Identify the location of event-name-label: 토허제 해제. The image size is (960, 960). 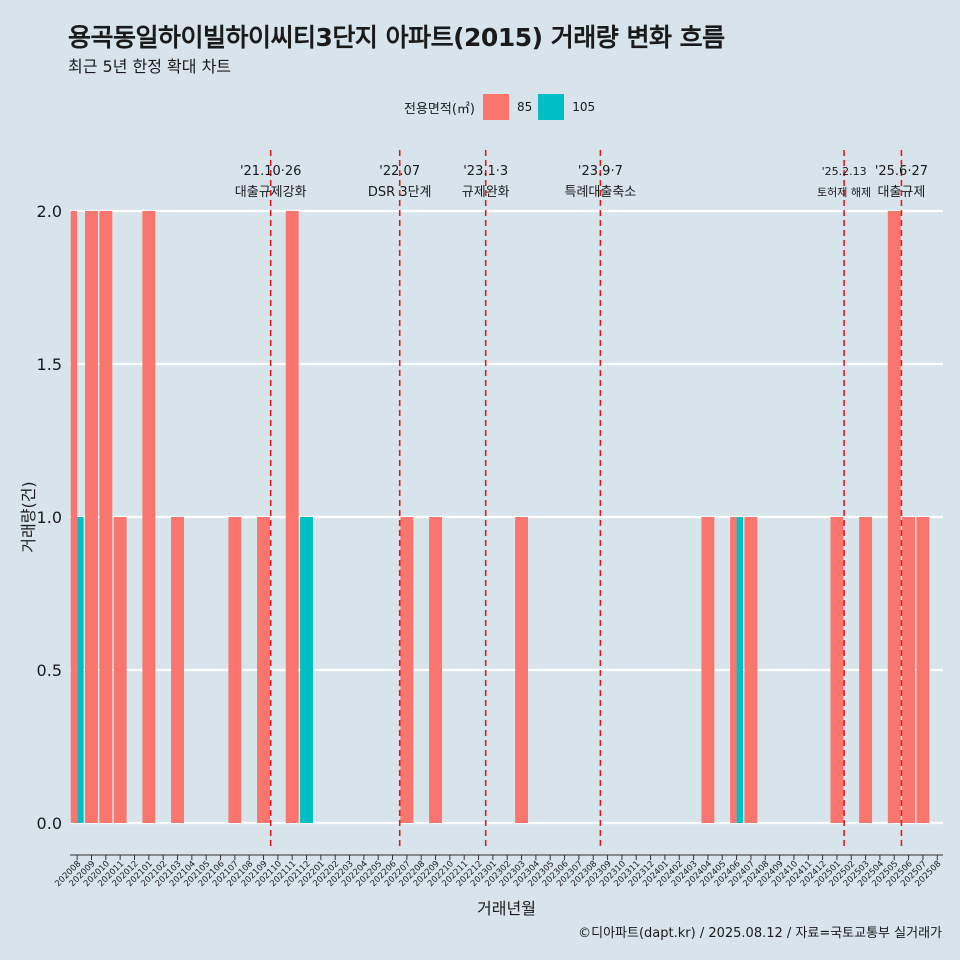
(844, 192).